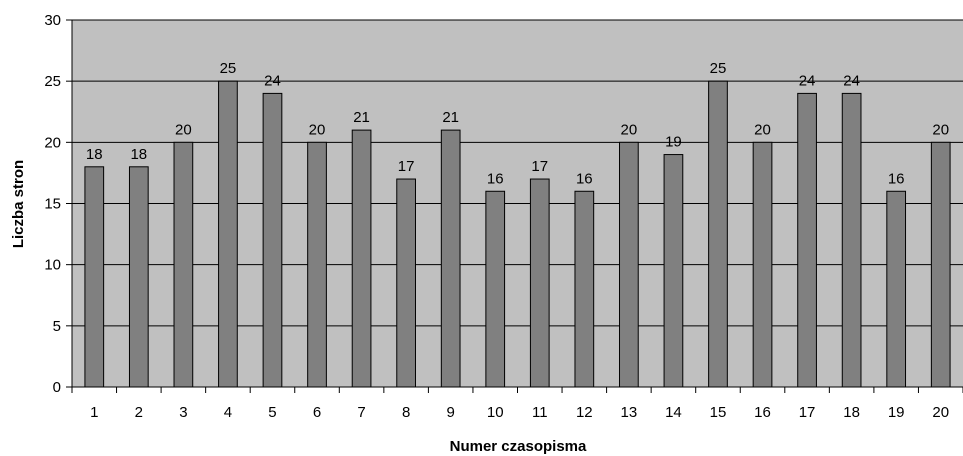  I want to click on y-tick-label: 15, so click(52, 204).